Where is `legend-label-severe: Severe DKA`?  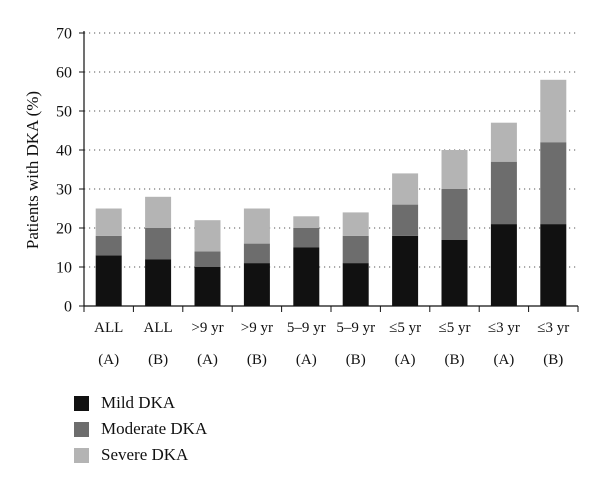 legend-label-severe: Severe DKA is located at coordinates (145, 454).